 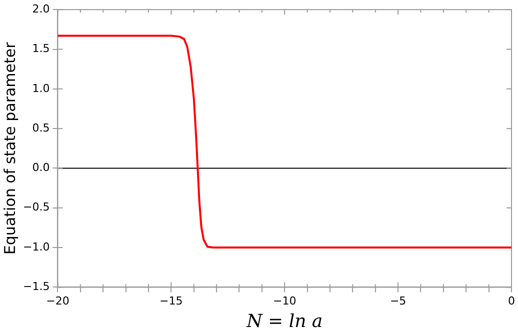 What do you see at coordinates (41, 49) in the screenshot?
I see `y-tick-label: 1.5` at bounding box center [41, 49].